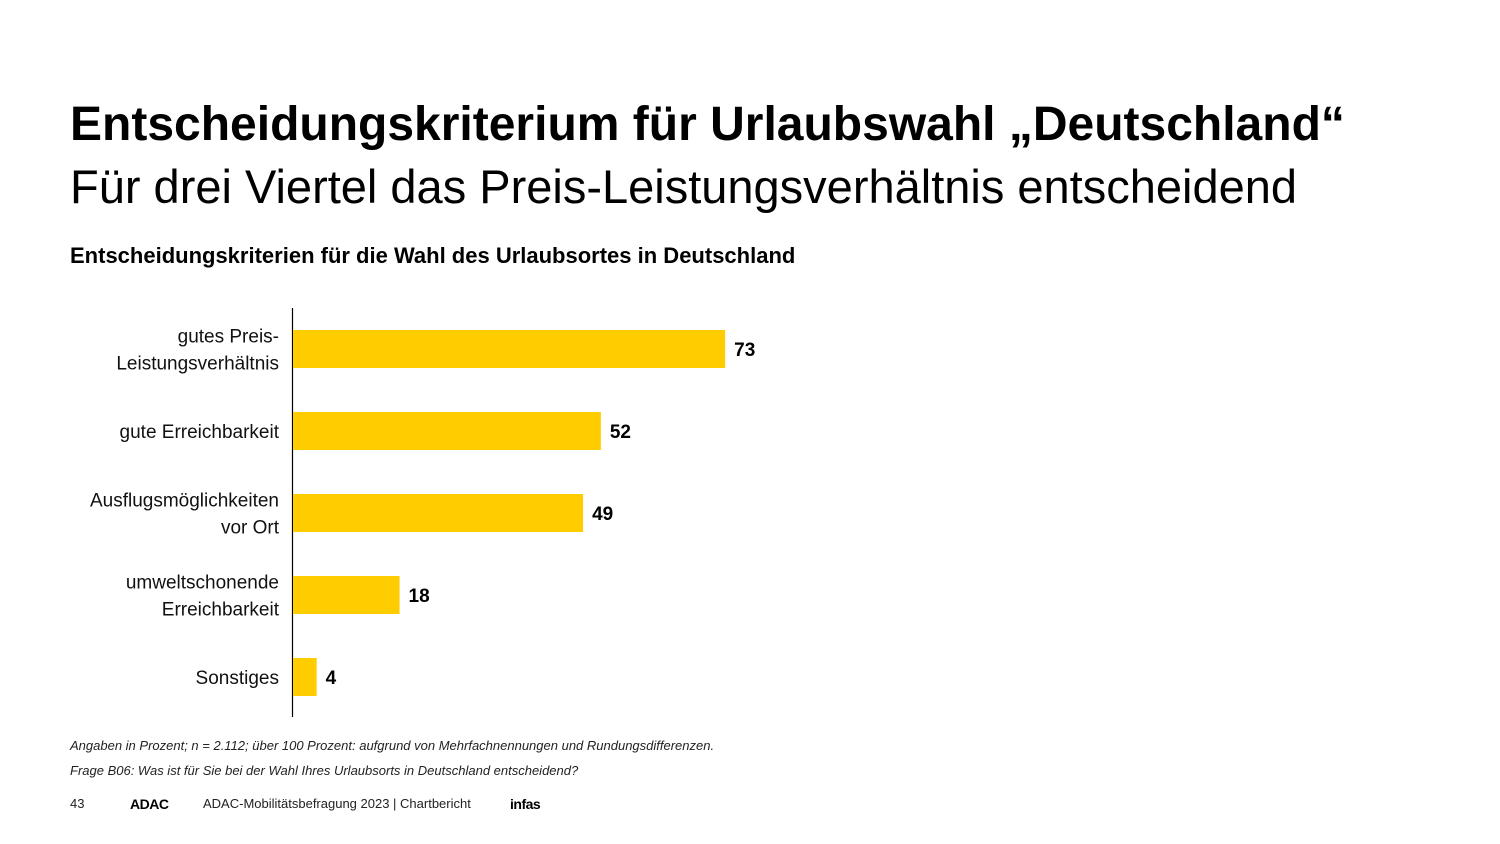 This screenshot has height=844, width=1500. Describe the element at coordinates (602, 514) in the screenshot. I see `data-label: 49` at that location.